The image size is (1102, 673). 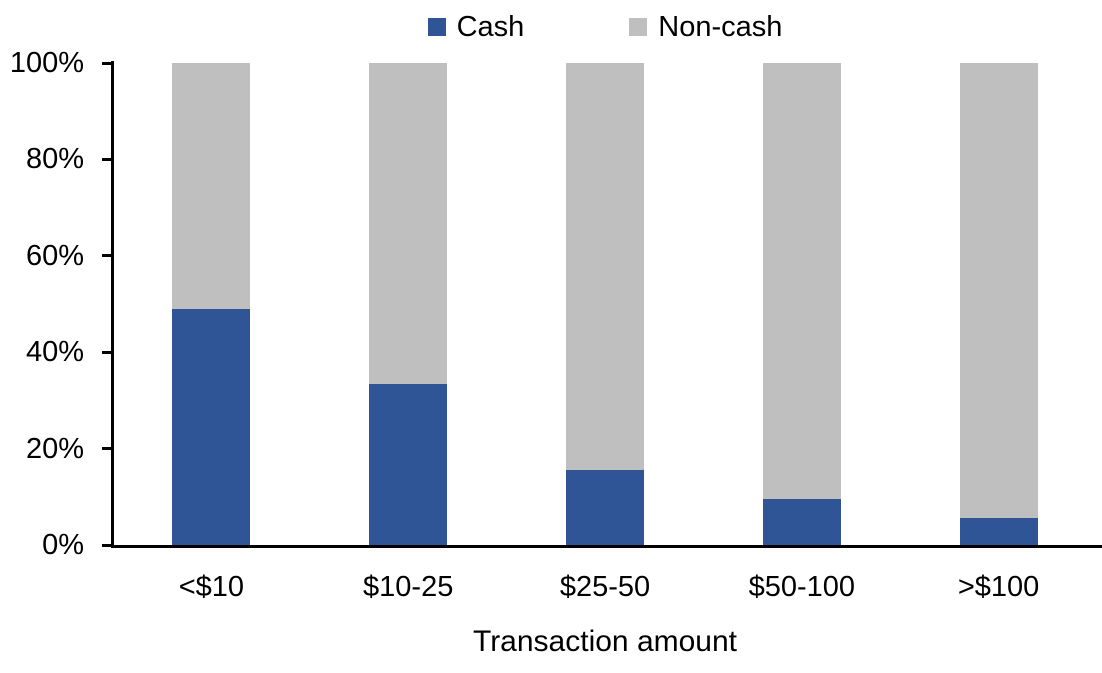 What do you see at coordinates (107, 545) in the screenshot?
I see `y-tick-0%` at bounding box center [107, 545].